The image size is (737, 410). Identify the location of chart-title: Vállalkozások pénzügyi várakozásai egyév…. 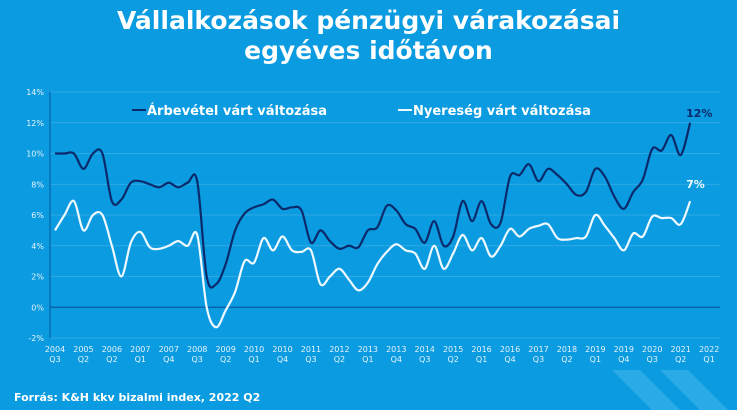
(368, 36).